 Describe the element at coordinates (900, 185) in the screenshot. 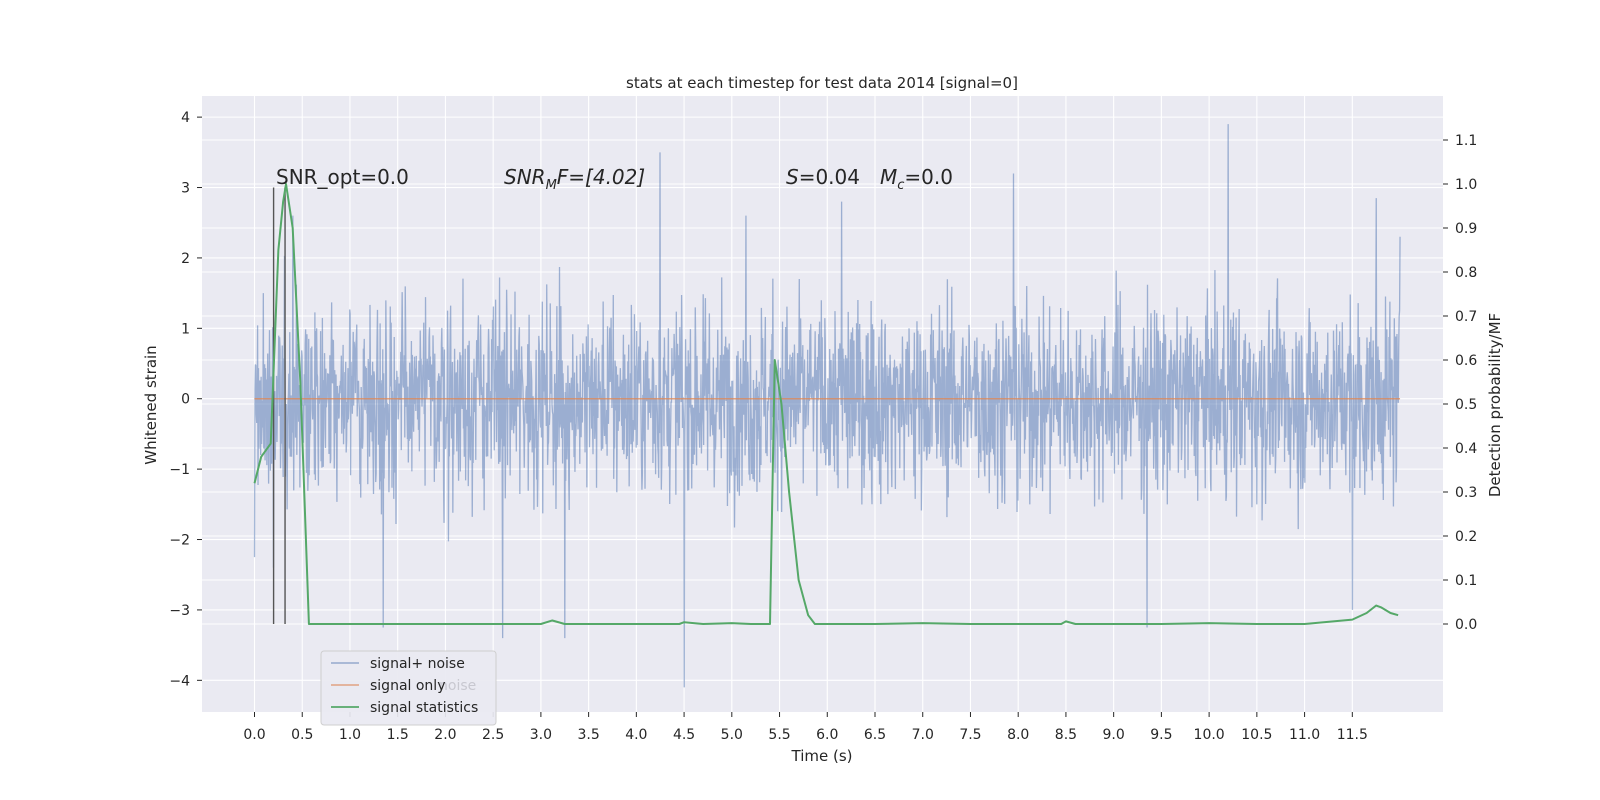

I see `annotation-mc-sub: c` at that location.